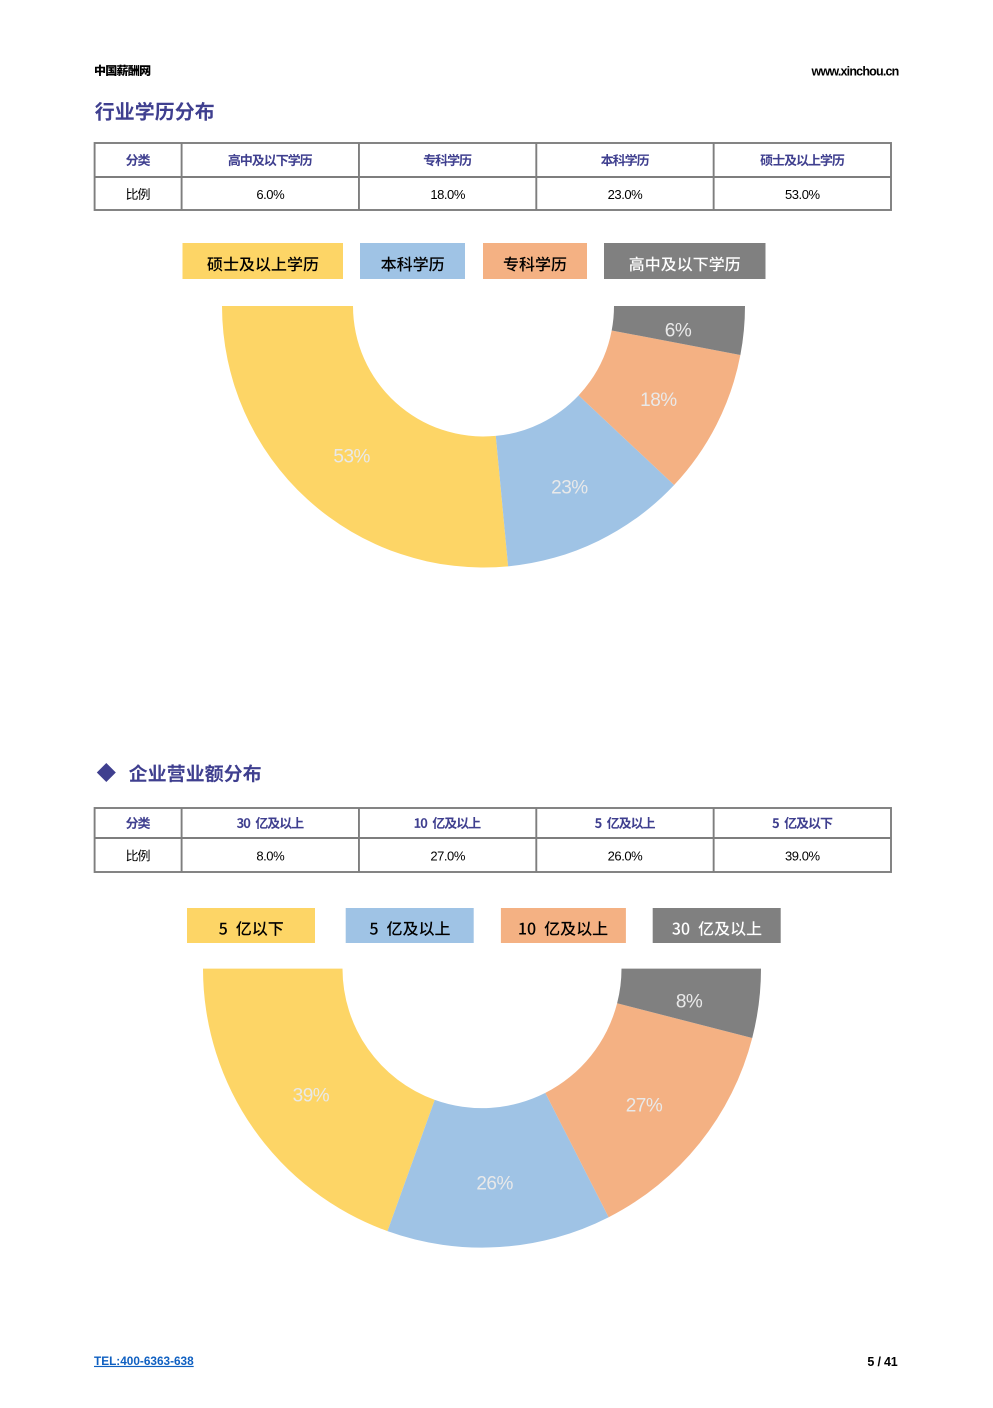 The height and width of the screenshot is (1408, 993). Describe the element at coordinates (494, 1184) in the screenshot. I see `svg-text: 26%` at that location.